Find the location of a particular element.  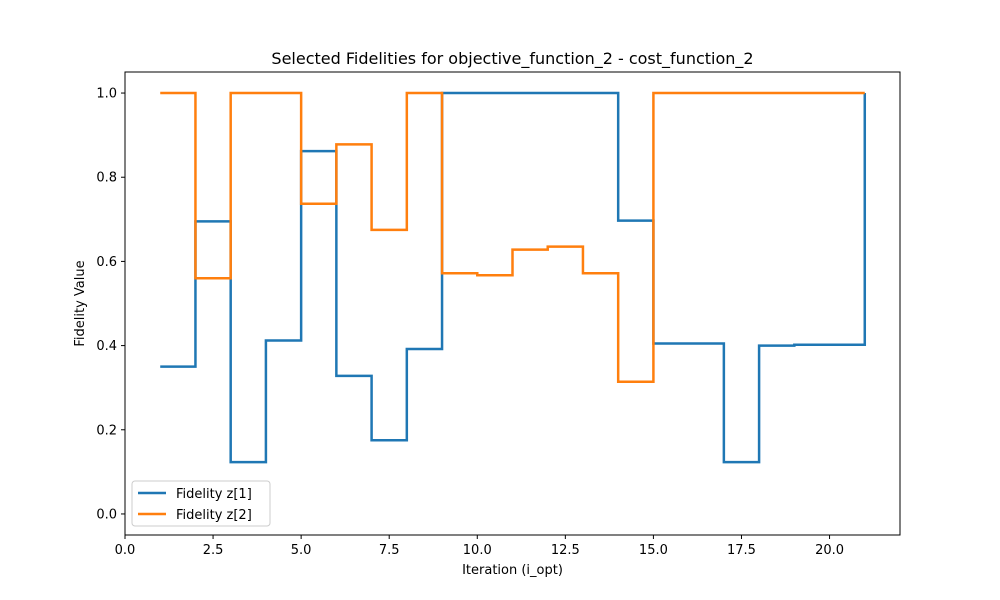

x-tick-label: 12.5 is located at coordinates (565, 550).